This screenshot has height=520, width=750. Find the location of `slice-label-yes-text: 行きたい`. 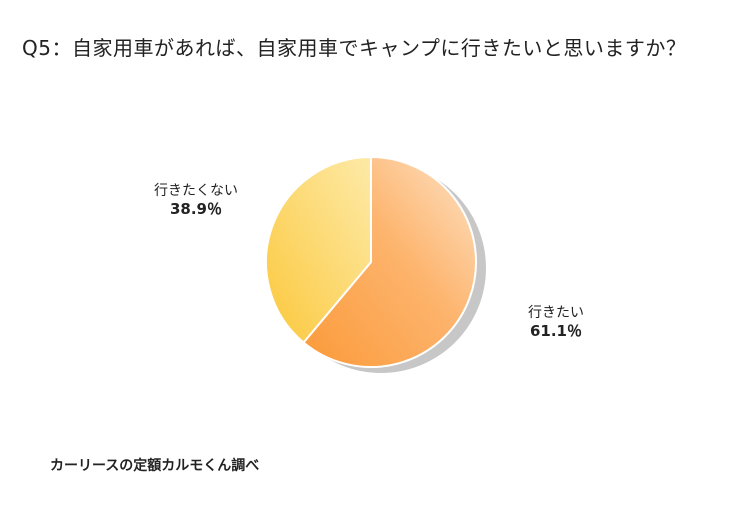

slice-label-yes-text: 行きたい is located at coordinates (556, 313).